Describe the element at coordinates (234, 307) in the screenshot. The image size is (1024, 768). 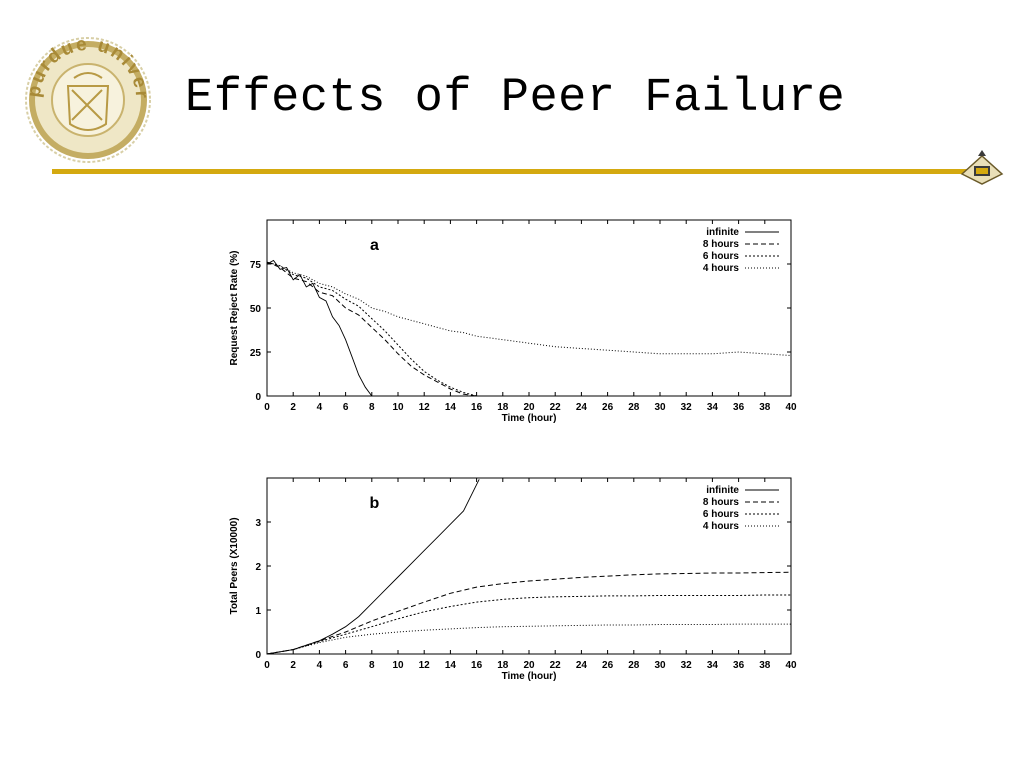
I see `y-axis-label: Request Reject Rate (%)` at that location.